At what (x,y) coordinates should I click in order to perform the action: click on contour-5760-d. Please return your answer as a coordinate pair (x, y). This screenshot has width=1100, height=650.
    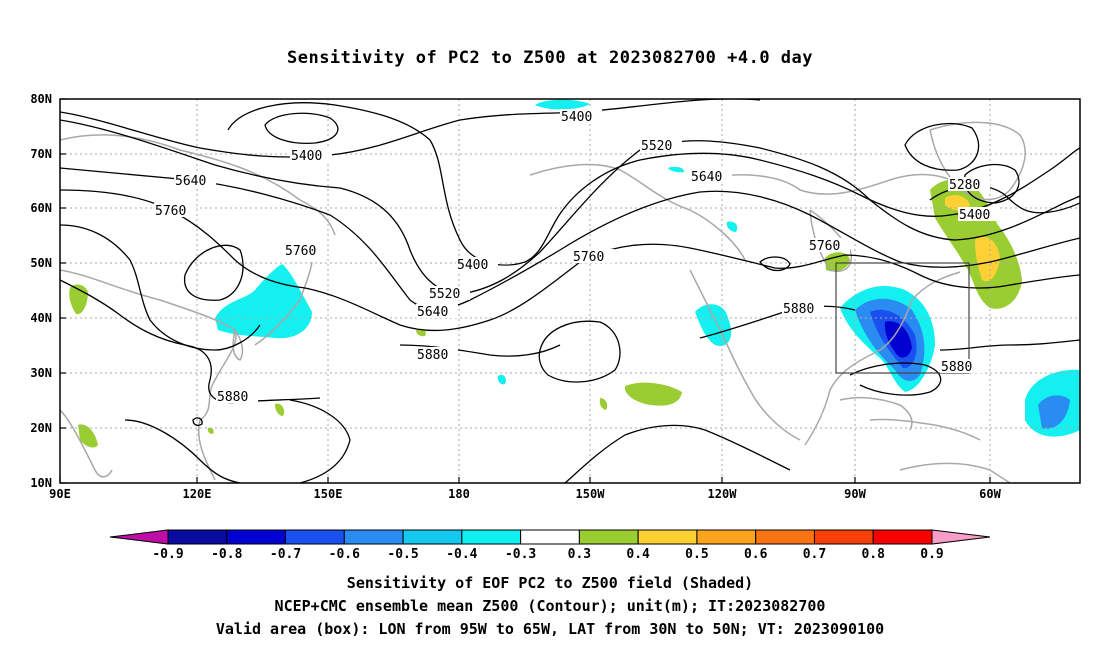
    Looking at the image, I should click on (775, 264).